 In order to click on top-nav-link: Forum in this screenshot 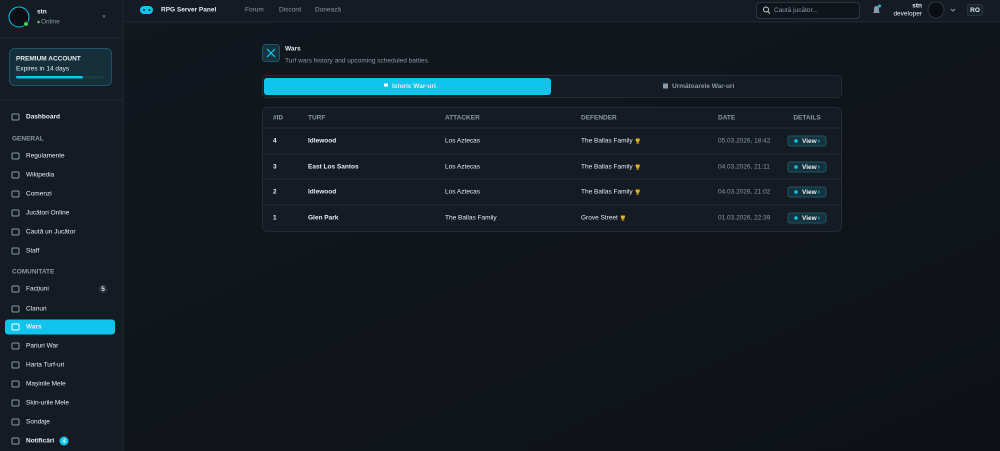, I will do `click(254, 10)`.